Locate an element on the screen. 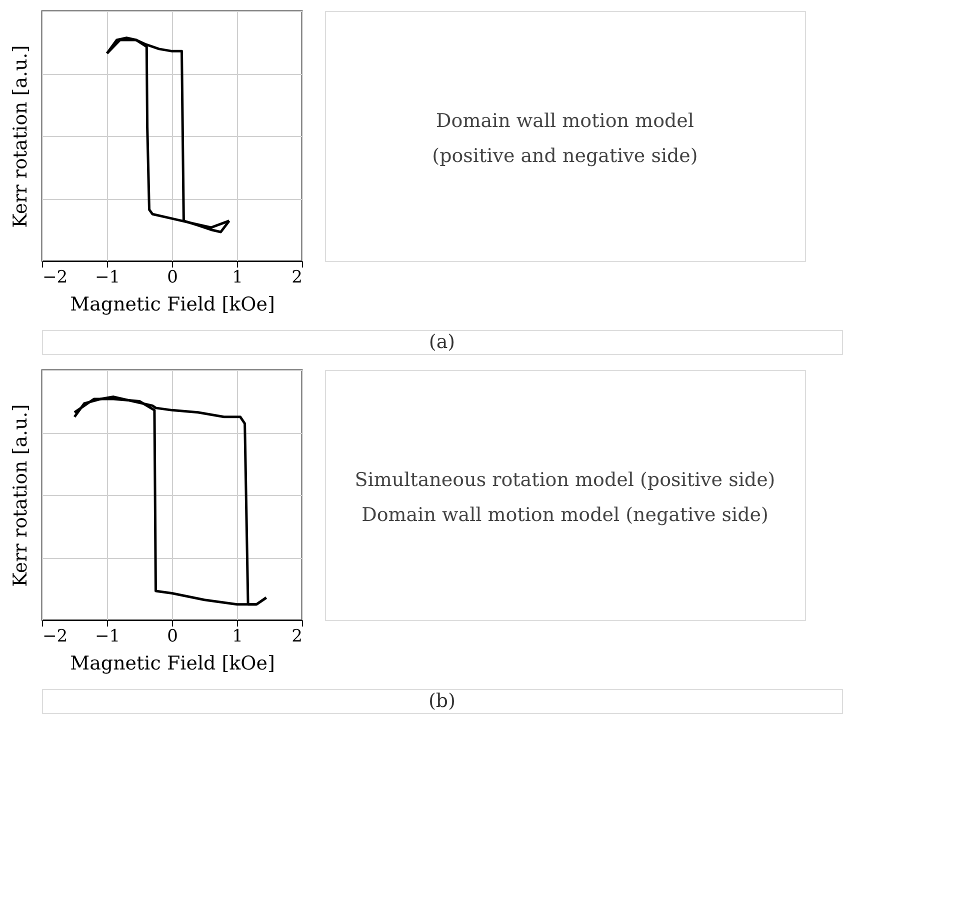 The height and width of the screenshot is (913, 967). text: (a) is located at coordinates (442, 342).